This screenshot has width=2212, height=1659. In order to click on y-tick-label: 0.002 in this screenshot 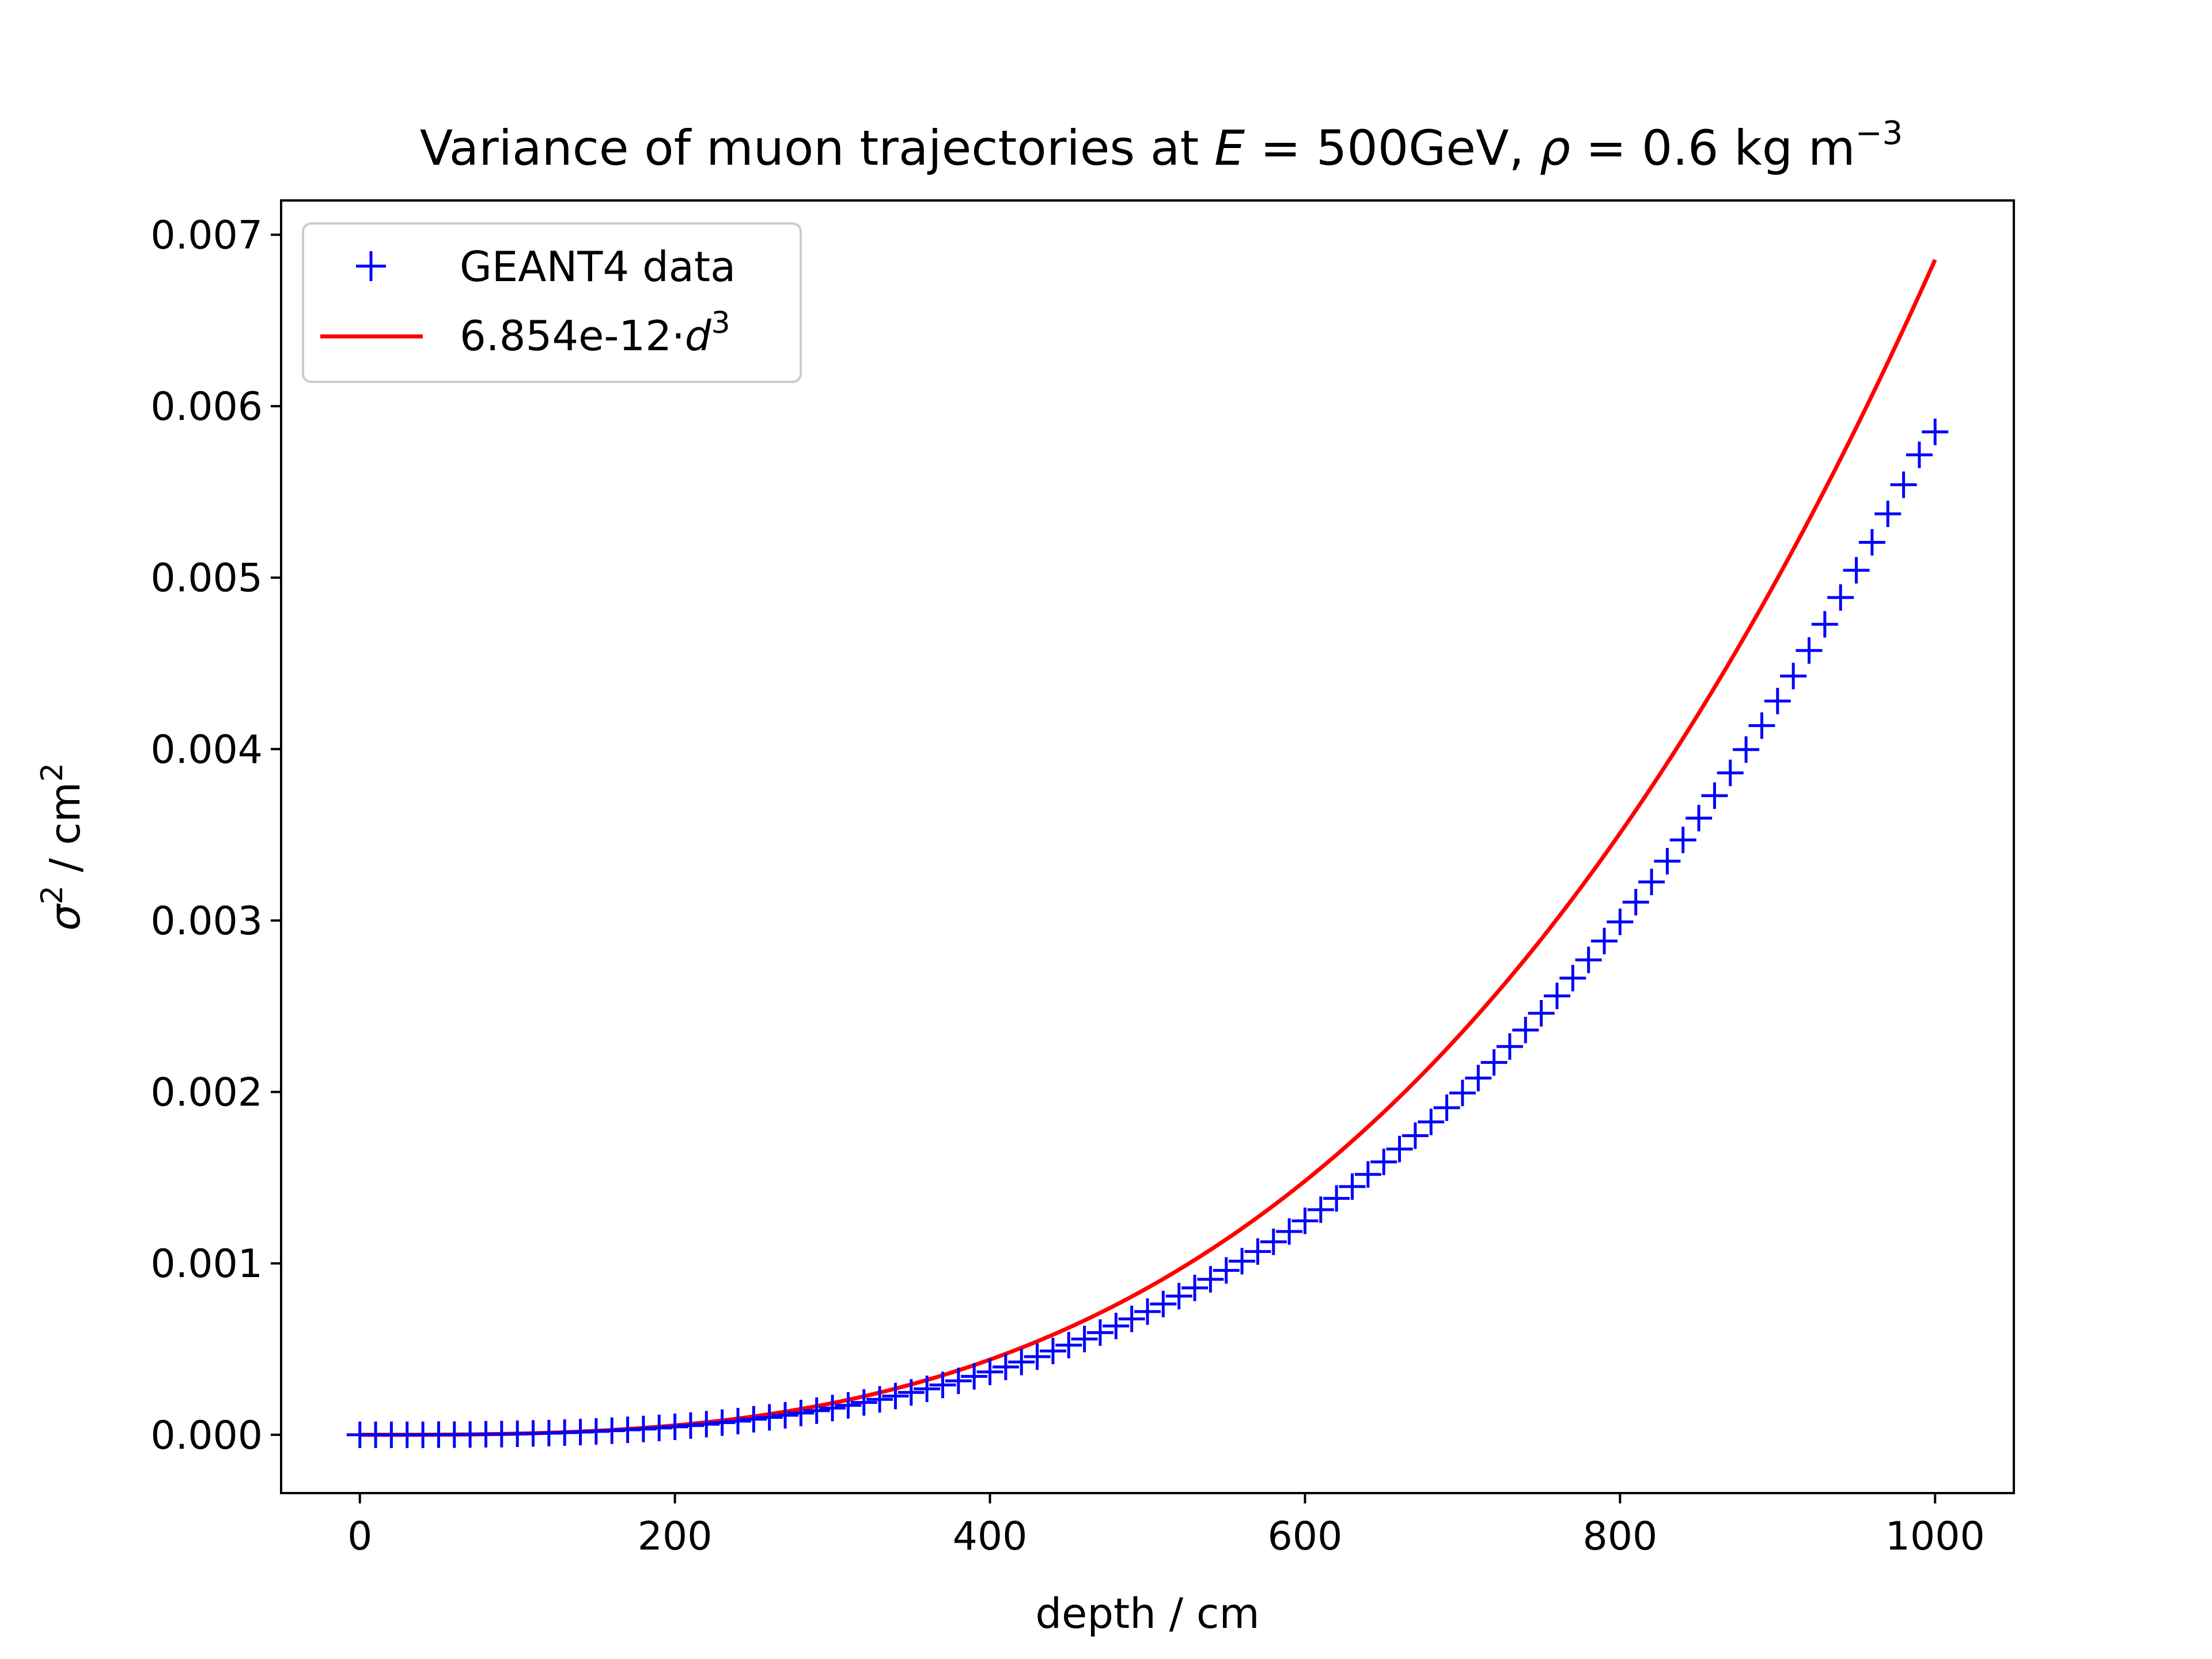, I will do `click(206, 1093)`.